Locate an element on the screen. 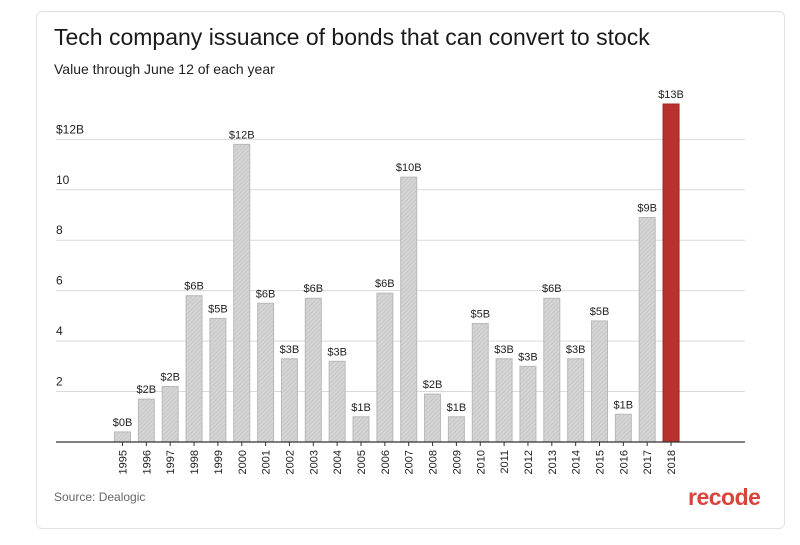 Image resolution: width=800 pixels, height=545 pixels. data-label-2004: $3B is located at coordinates (337, 352).